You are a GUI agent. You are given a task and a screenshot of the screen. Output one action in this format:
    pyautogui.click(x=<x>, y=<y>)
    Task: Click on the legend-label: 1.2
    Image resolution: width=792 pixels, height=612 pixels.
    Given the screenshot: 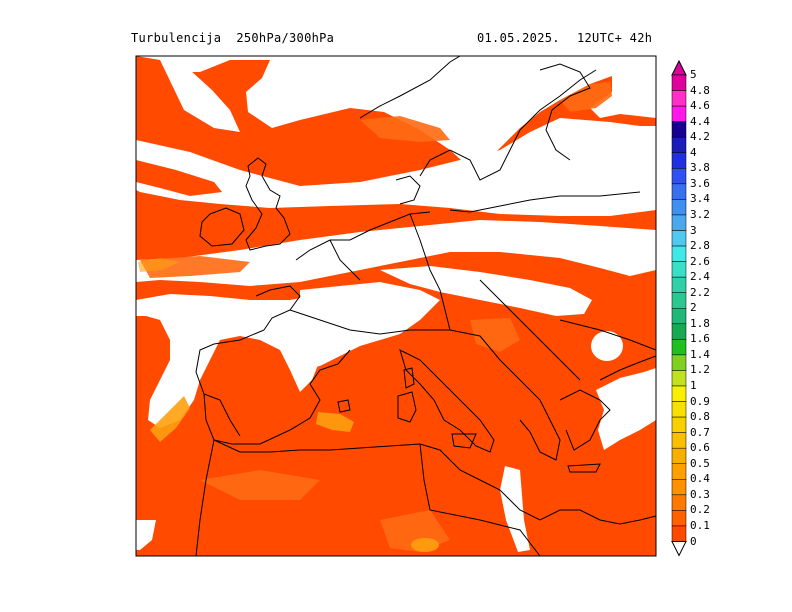 What is the action you would take?
    pyautogui.click(x=700, y=370)
    